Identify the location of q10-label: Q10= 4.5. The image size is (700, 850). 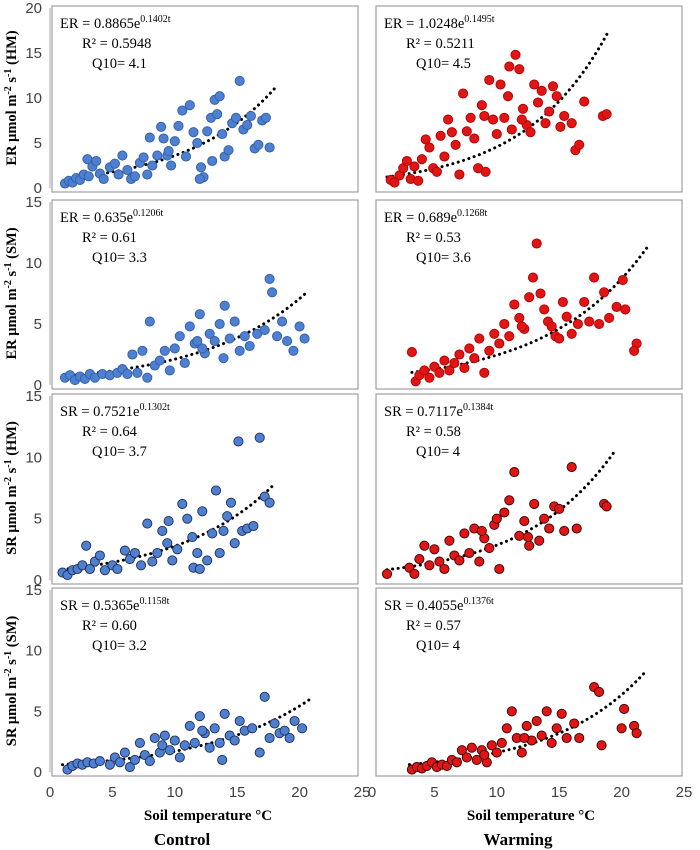
(443, 64).